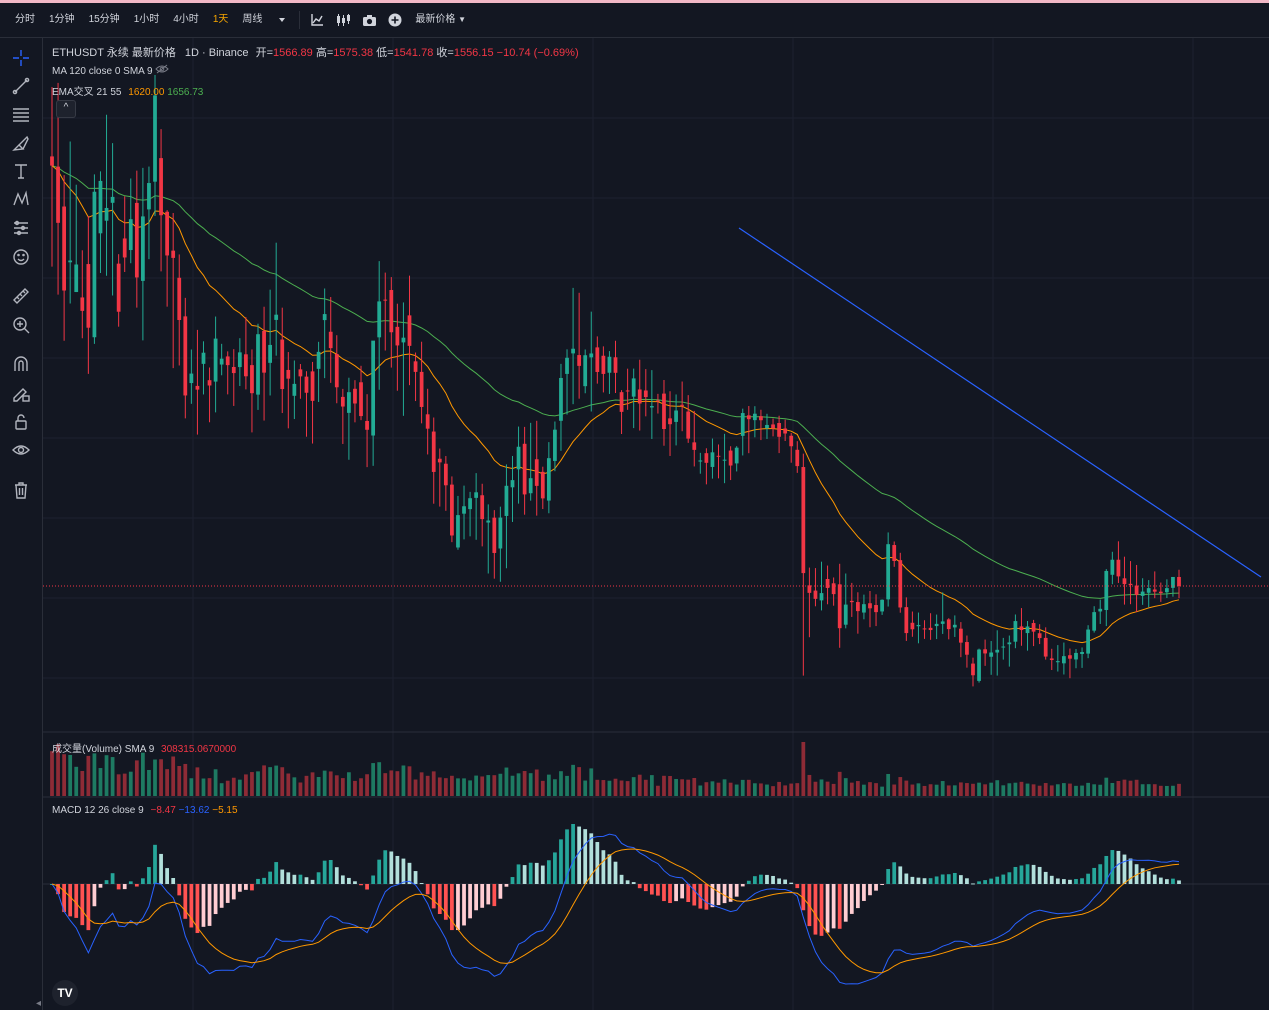  Describe the element at coordinates (21, 325) in the screenshot. I see `zoom-icon` at that location.